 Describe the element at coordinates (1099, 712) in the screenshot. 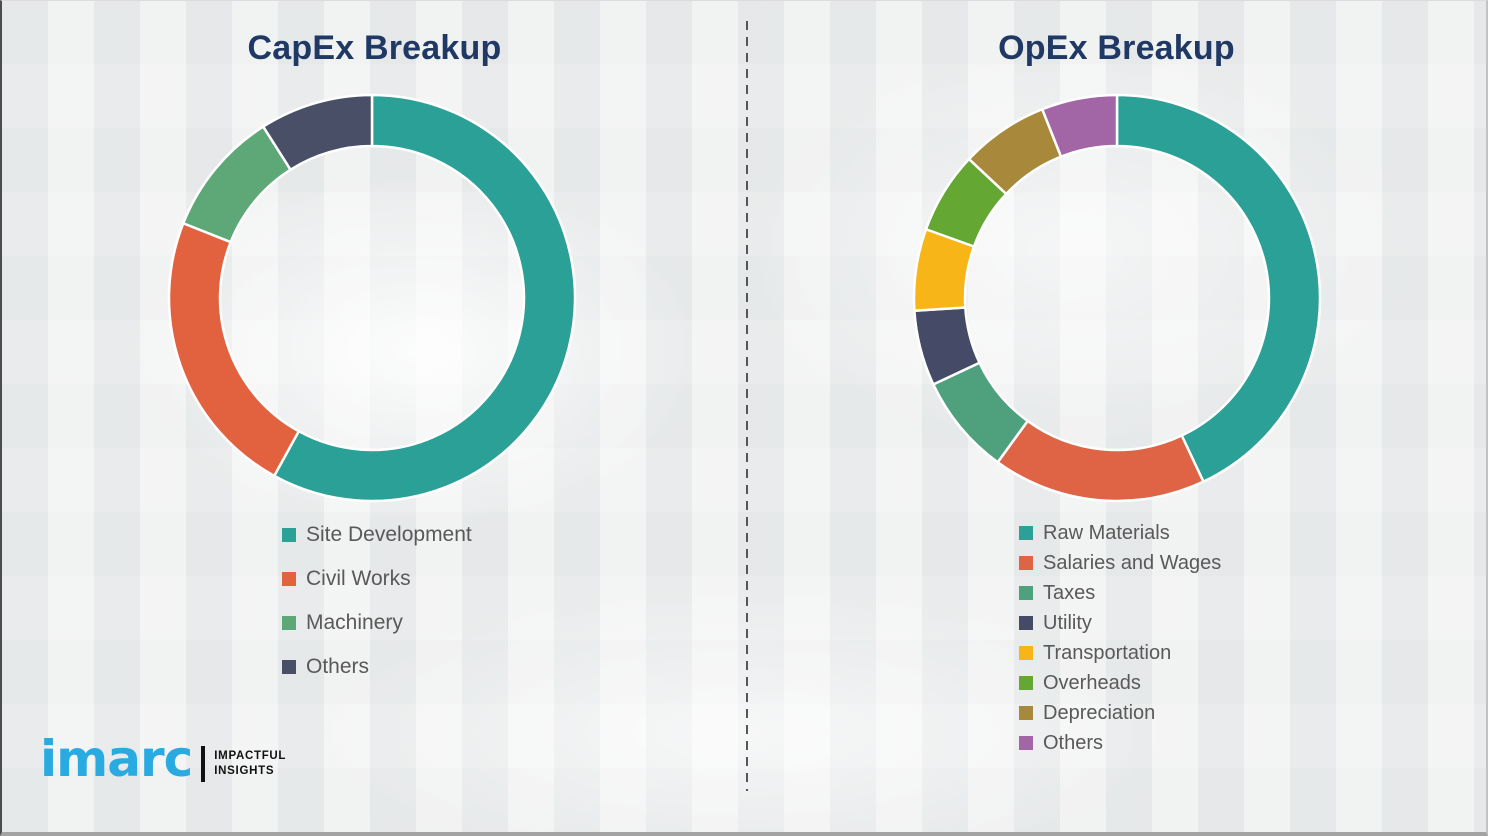

I see `legend-label: Depreciation` at that location.